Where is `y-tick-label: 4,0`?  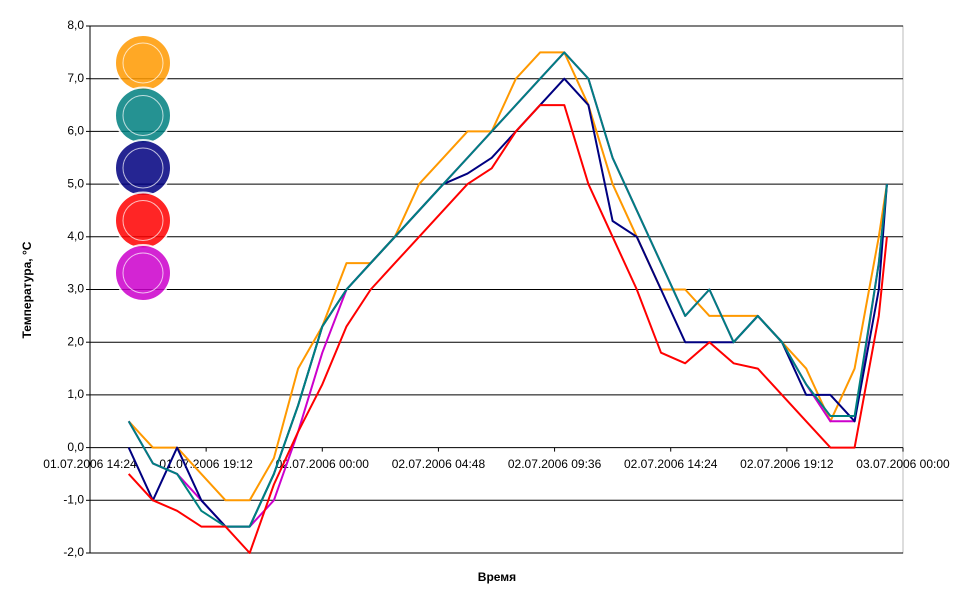 y-tick-label: 4,0 is located at coordinates (75, 236).